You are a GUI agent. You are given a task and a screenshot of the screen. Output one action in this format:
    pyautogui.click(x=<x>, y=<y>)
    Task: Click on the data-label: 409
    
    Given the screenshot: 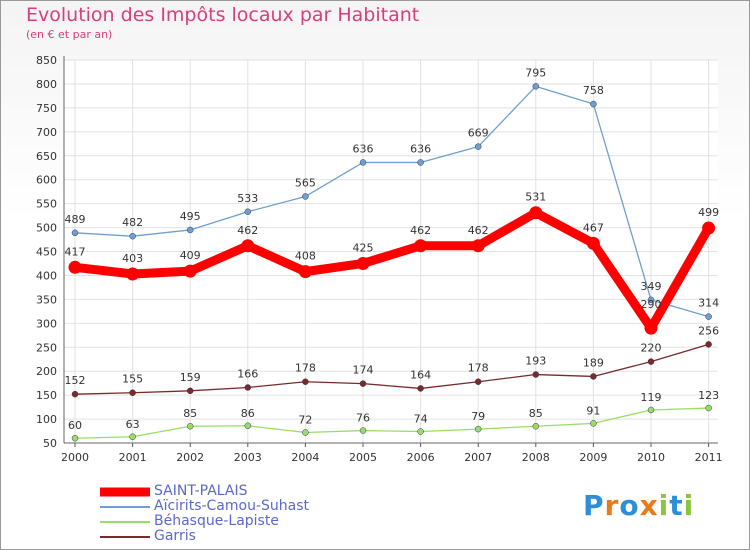 What is the action you would take?
    pyautogui.click(x=190, y=255)
    